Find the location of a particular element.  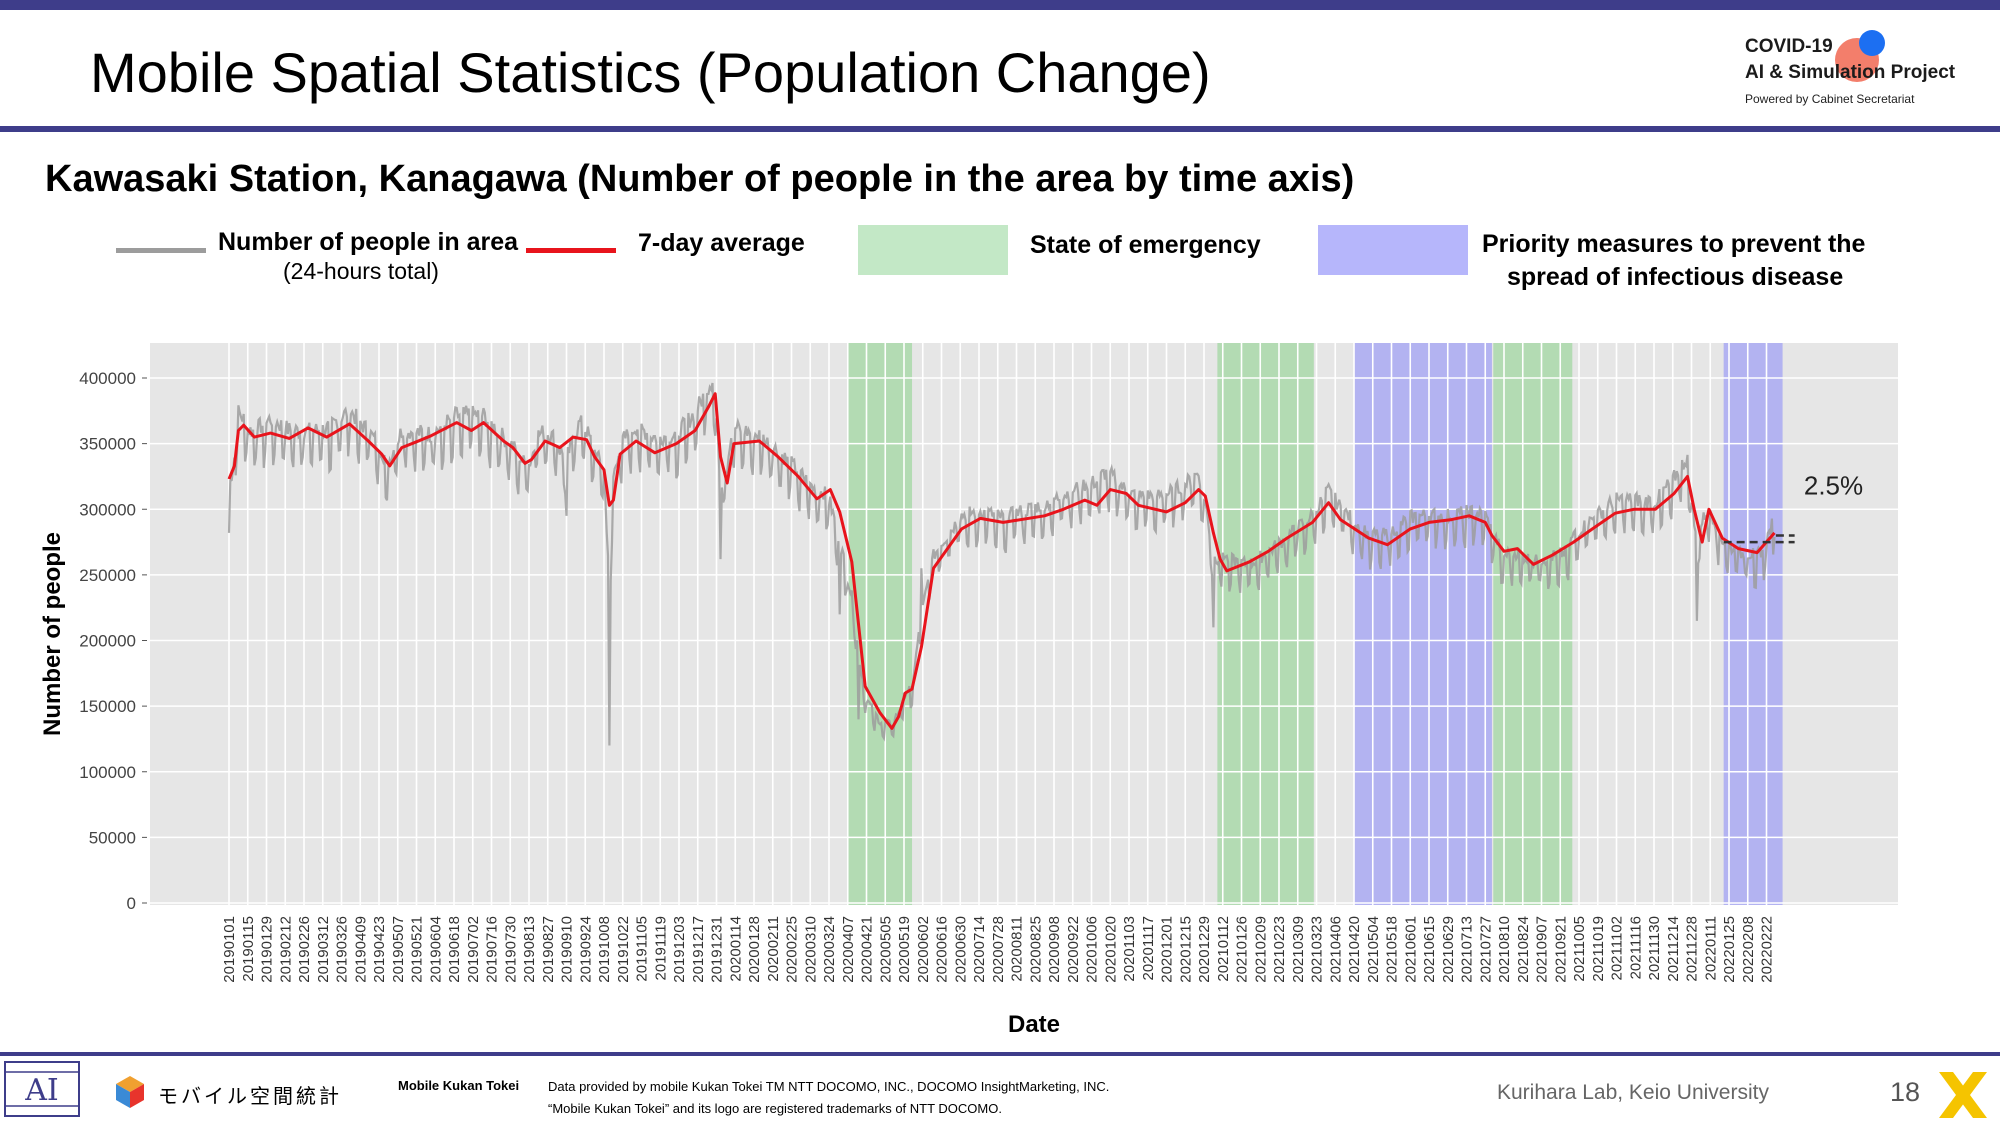

x-tick-label: 20210126 is located at coordinates (1242, 949).